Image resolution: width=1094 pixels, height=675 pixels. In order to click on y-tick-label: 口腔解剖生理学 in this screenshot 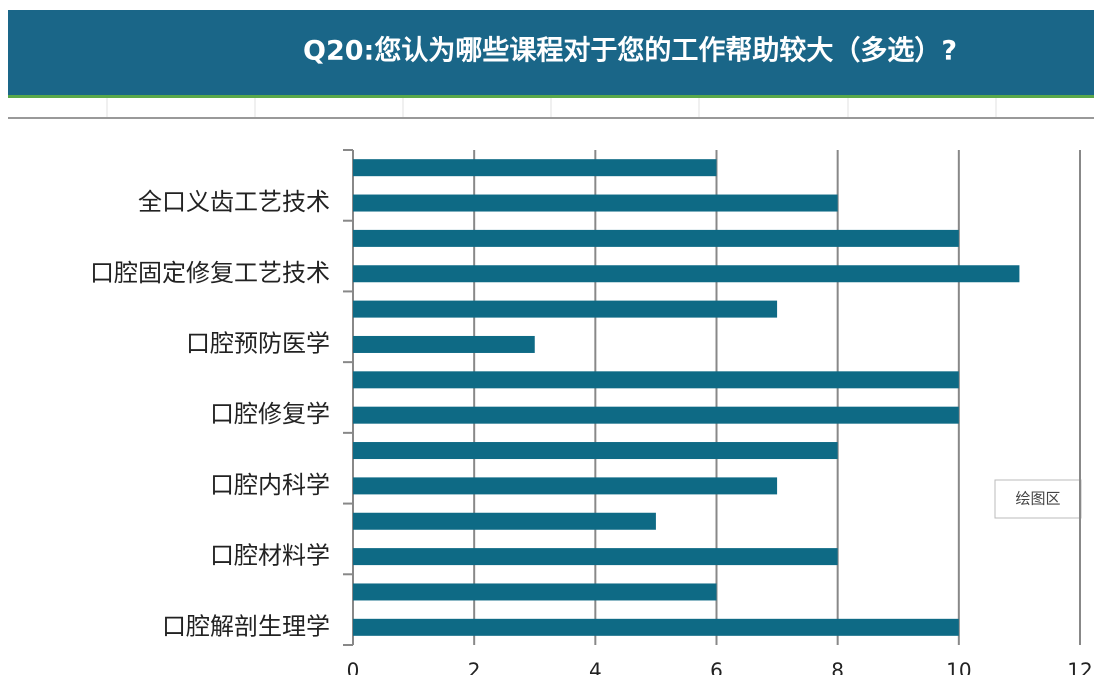, I will do `click(246, 626)`.